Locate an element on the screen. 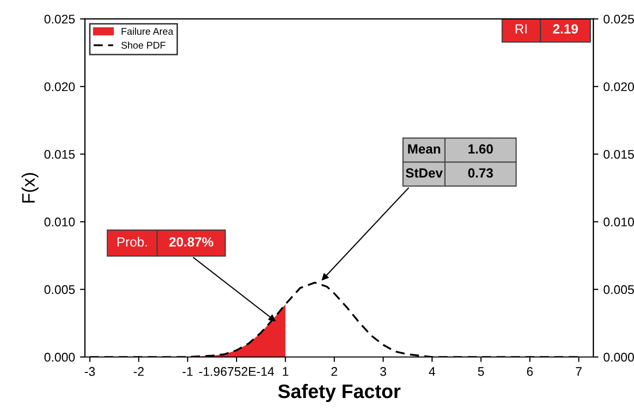 The width and height of the screenshot is (634, 420). y-tick-label: 0.015 is located at coordinates (59, 154).